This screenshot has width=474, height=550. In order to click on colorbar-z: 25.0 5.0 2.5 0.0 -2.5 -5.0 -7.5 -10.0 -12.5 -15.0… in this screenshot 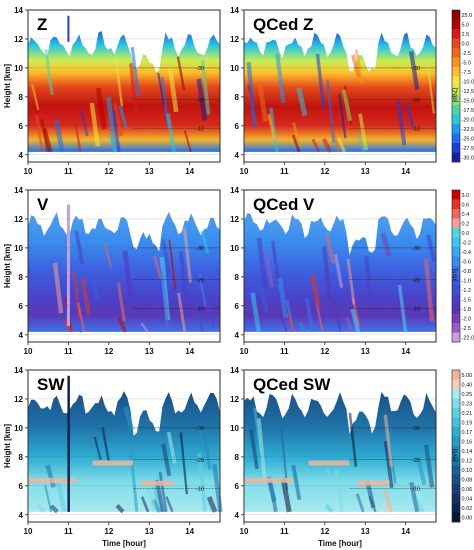, I will do `click(462, 86)`.